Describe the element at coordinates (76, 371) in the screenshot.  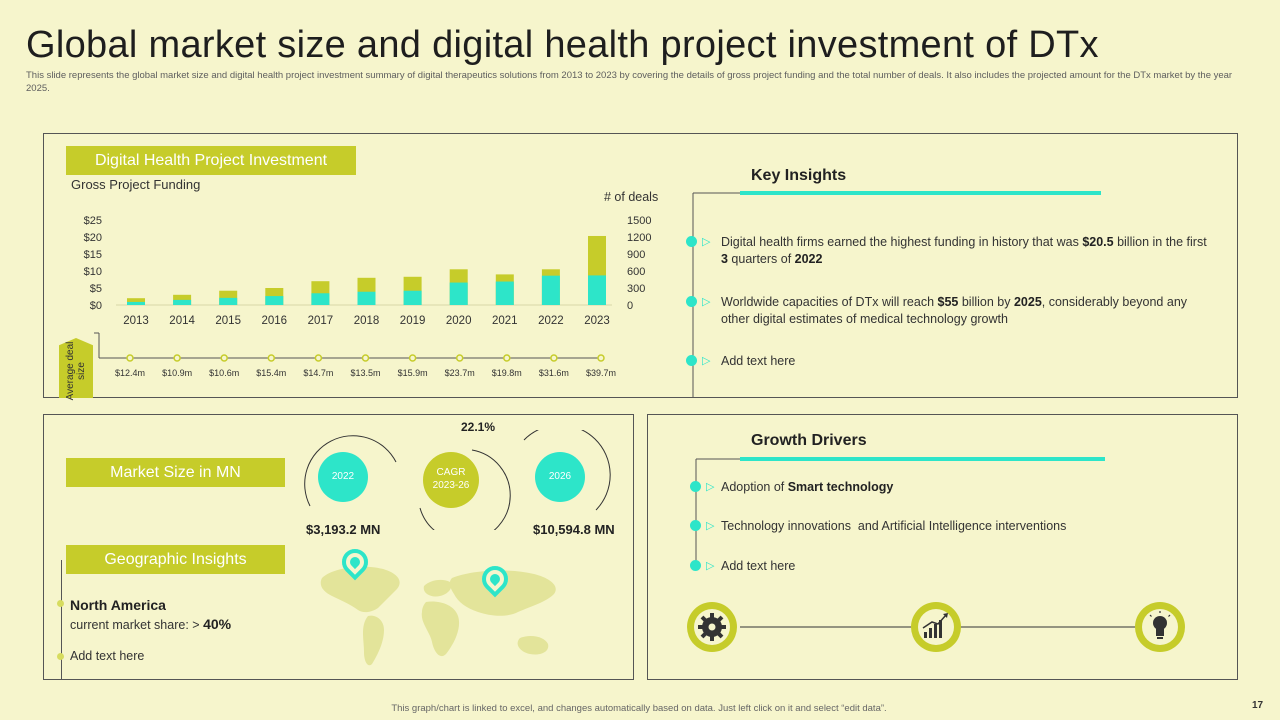
I see `avg-deal-size-label: Average deal size` at that location.